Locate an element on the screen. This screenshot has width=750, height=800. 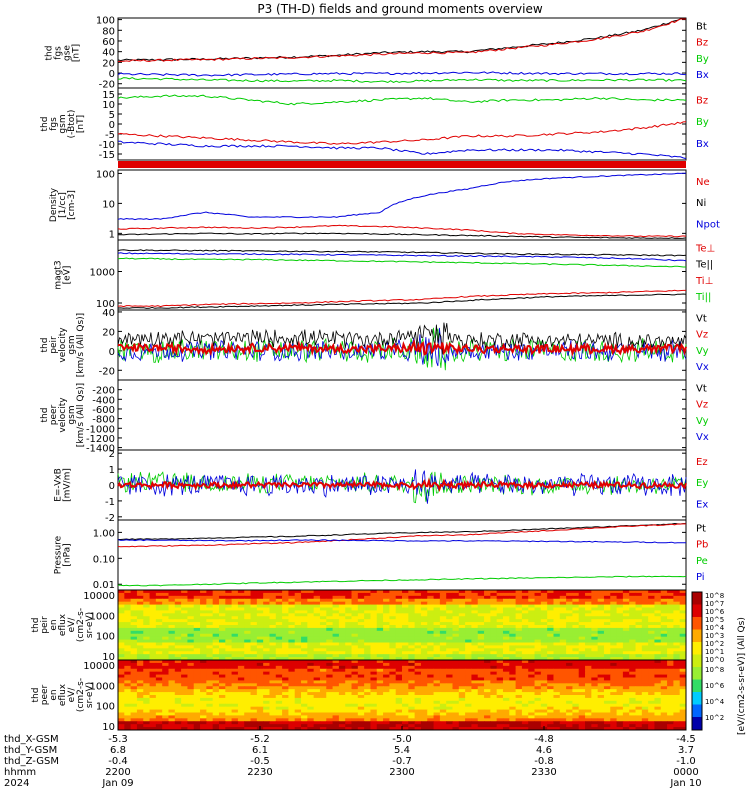
legend-entry: Bz is located at coordinates (702, 43).